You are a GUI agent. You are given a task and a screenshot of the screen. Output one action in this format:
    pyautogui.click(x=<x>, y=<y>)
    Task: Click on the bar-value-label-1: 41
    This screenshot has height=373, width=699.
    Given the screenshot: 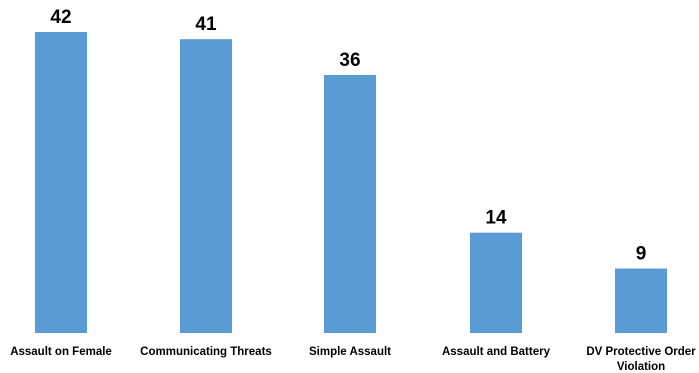 What is the action you would take?
    pyautogui.click(x=206, y=24)
    